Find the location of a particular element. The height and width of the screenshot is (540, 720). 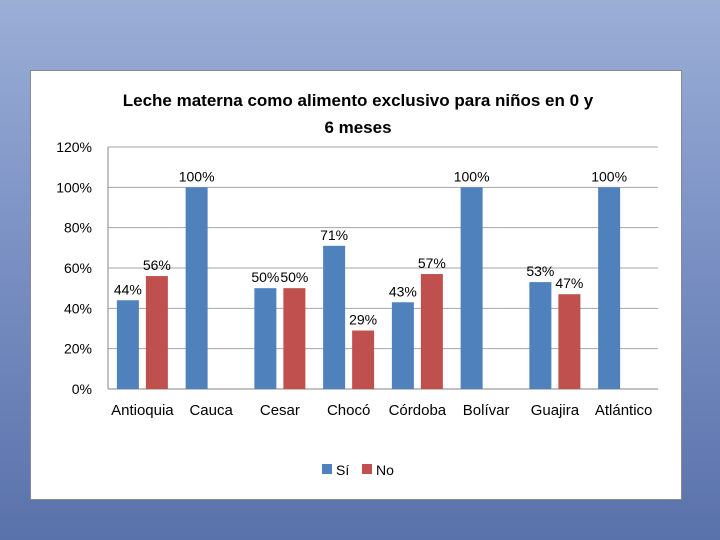

chart-title-line-2: 6 meses is located at coordinates (357, 127).